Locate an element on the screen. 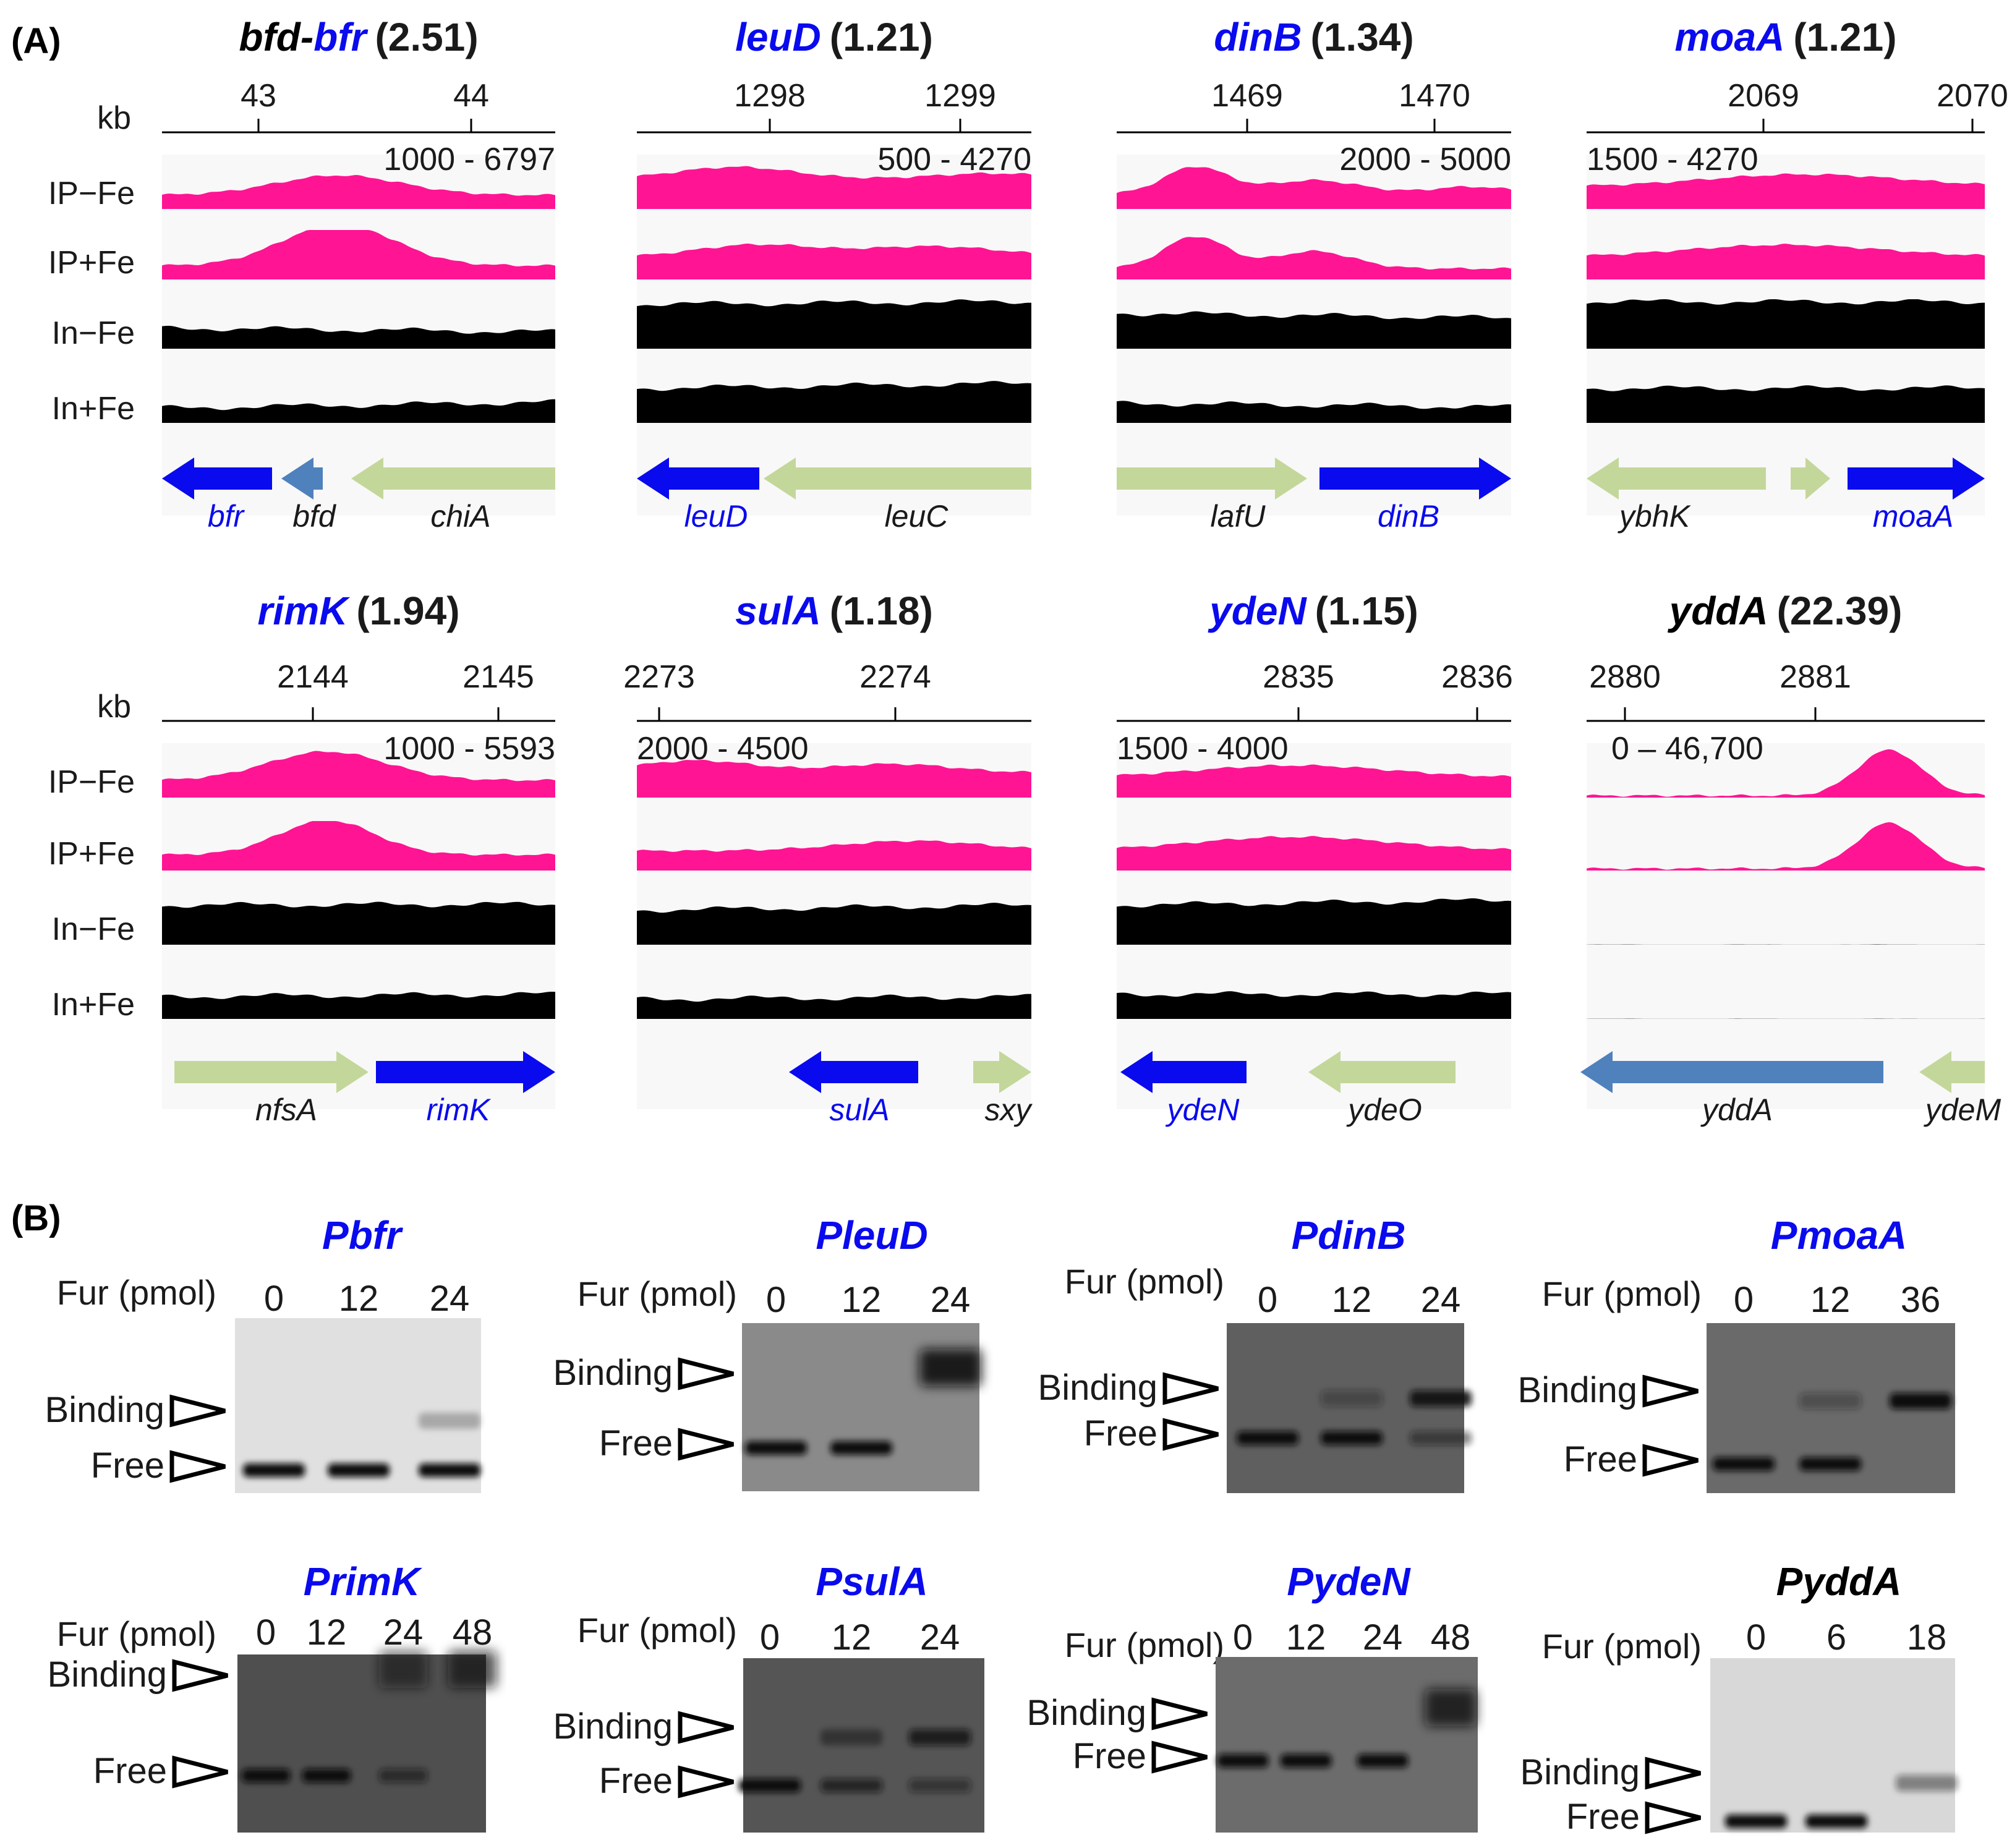  gene-label: sulA is located at coordinates (859, 1109).